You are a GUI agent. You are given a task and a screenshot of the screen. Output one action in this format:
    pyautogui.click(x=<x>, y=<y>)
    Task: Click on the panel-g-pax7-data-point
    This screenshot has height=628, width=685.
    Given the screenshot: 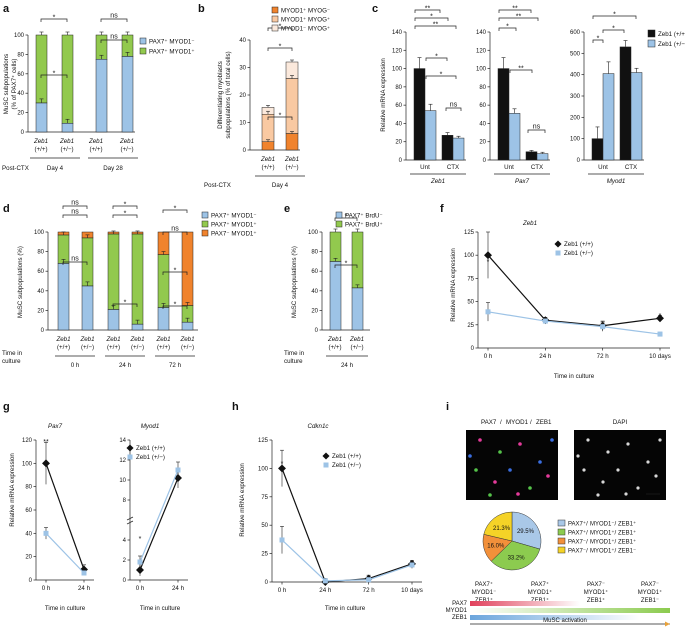 What is the action you would take?
    pyautogui.click(x=46, y=463)
    